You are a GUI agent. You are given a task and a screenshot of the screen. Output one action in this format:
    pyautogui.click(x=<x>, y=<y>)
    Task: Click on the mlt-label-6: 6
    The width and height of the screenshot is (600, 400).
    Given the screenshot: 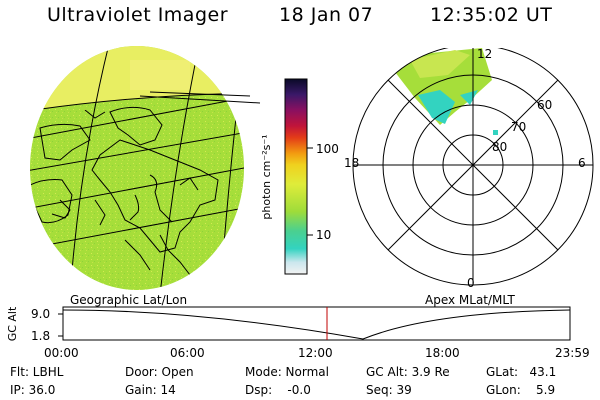 What is the action you would take?
    pyautogui.click(x=582, y=163)
    